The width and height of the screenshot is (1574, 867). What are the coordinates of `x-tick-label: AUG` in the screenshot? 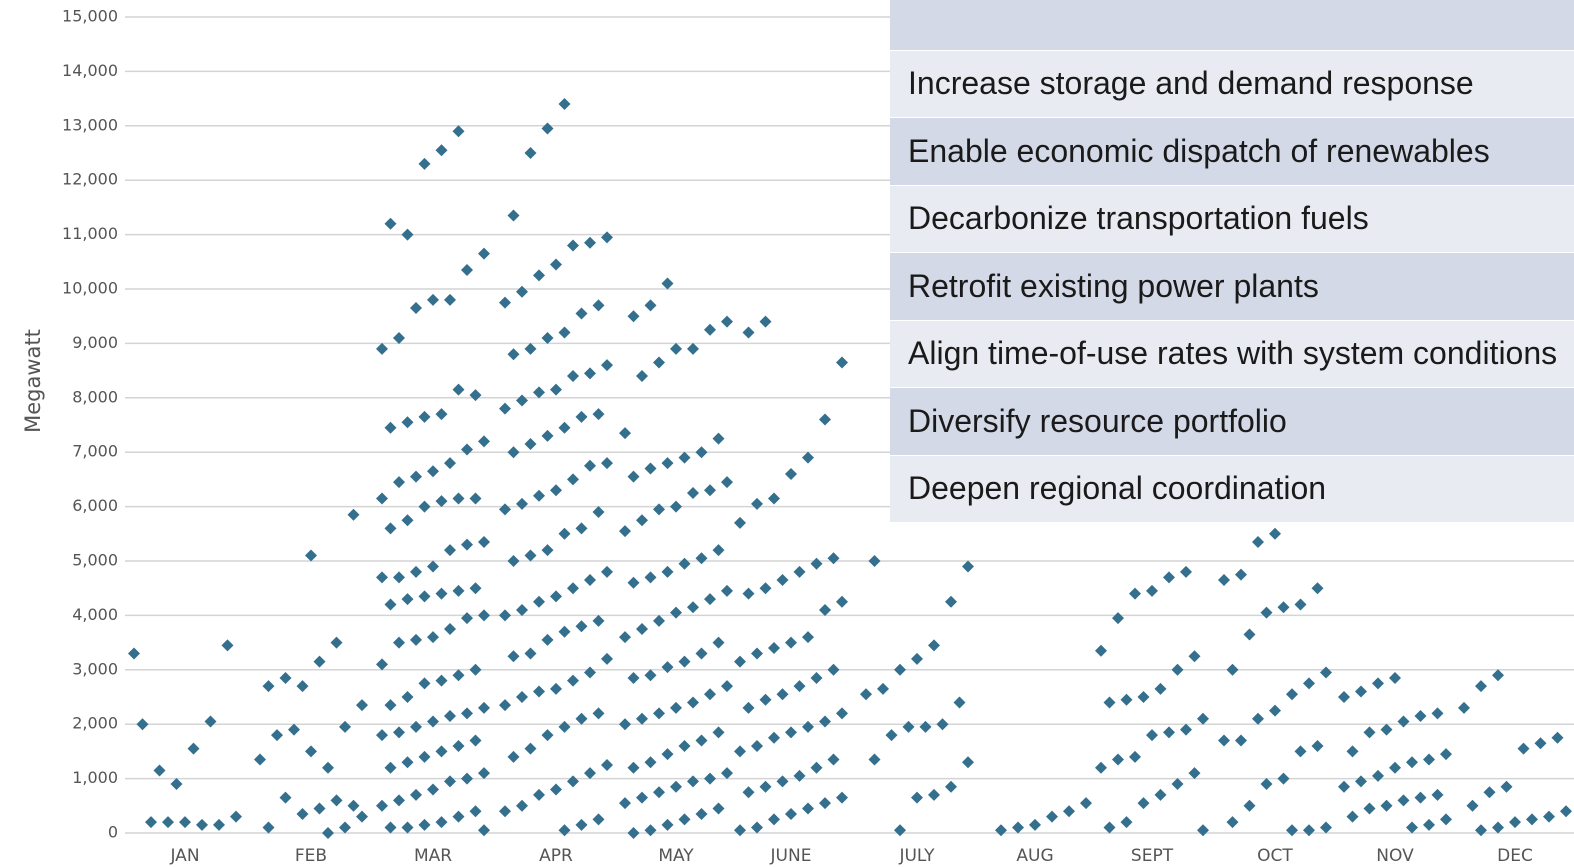 It's located at (1034, 856).